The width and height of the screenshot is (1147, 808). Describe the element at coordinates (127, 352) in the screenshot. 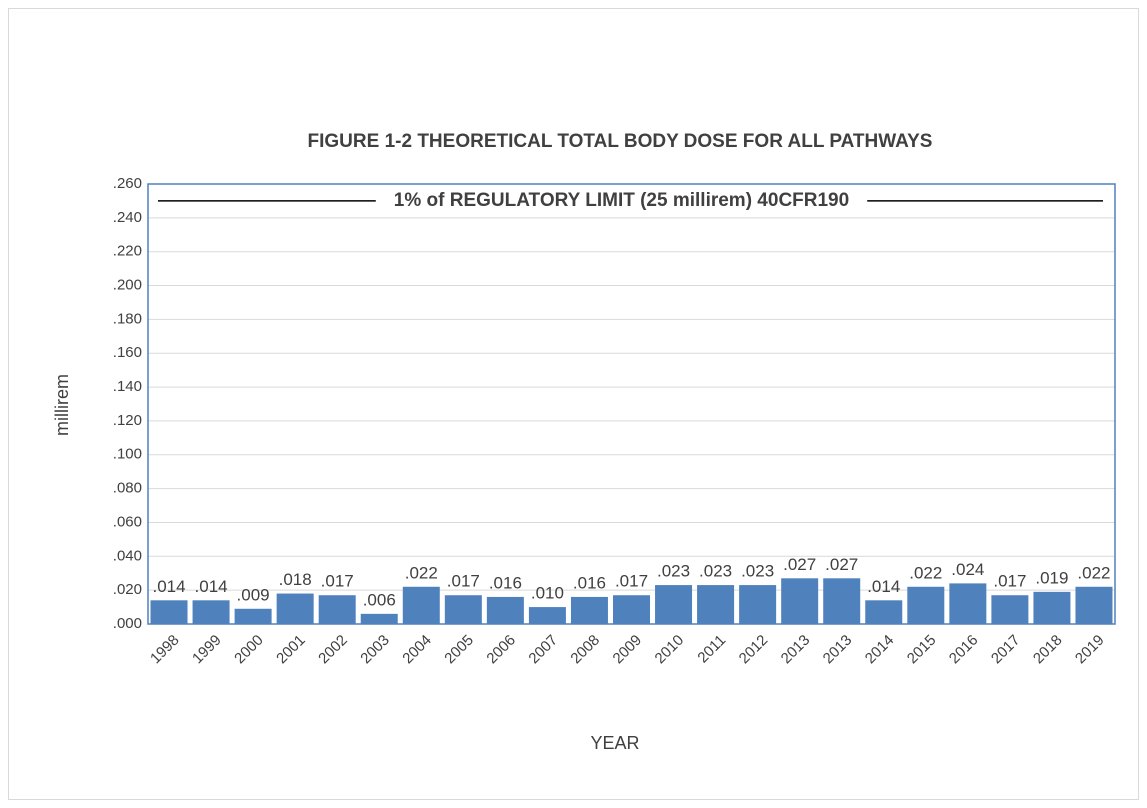

I see `y-tick-label: .160` at that location.